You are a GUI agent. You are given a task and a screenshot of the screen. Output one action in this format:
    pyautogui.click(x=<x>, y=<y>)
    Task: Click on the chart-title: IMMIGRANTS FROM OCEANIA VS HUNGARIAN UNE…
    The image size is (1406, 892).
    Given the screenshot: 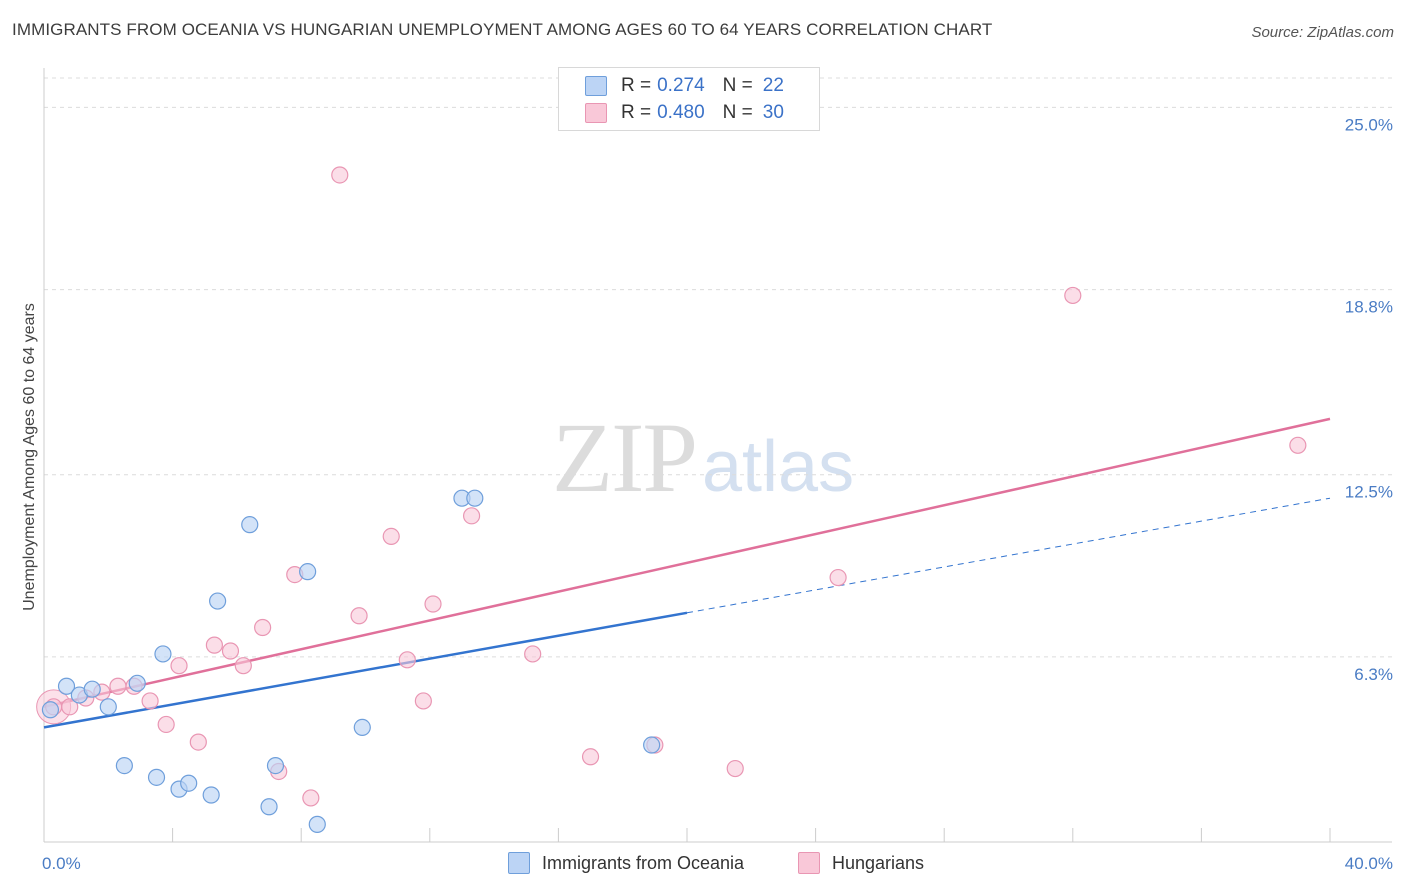 What is the action you would take?
    pyautogui.click(x=502, y=29)
    